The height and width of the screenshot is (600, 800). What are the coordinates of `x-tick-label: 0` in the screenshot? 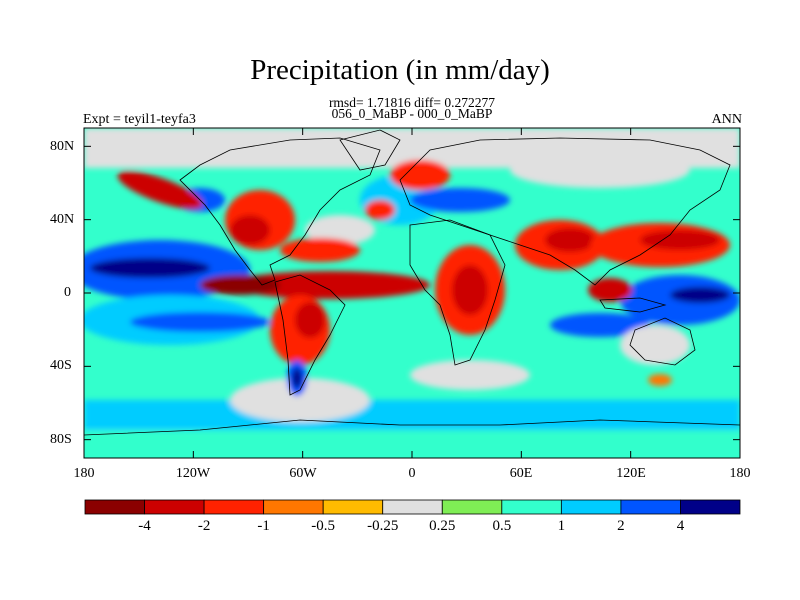 It's located at (412, 473).